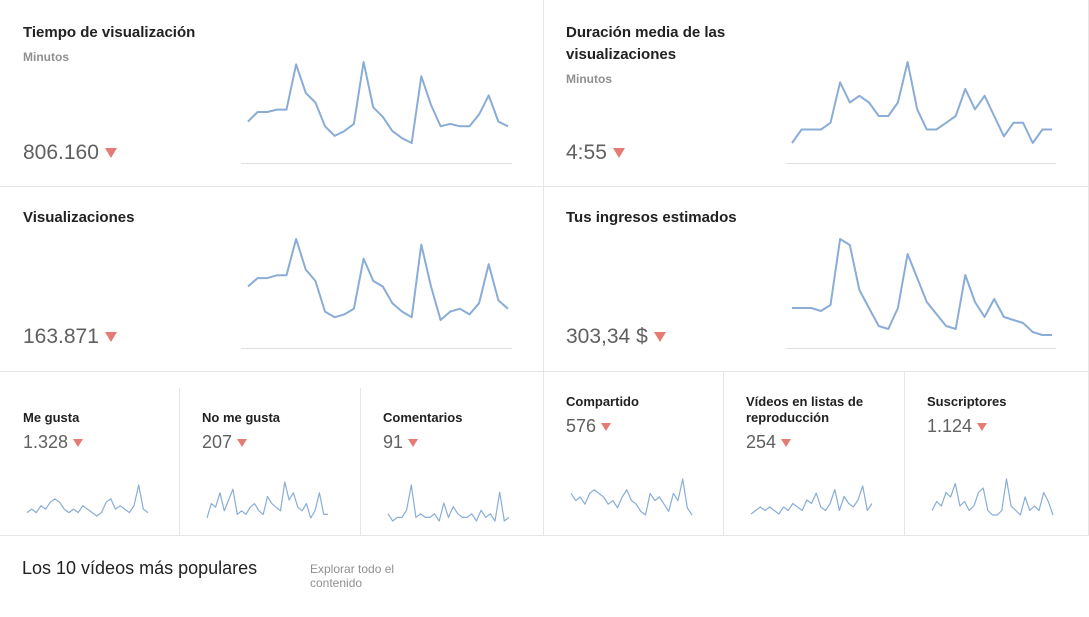 This screenshot has width=1089, height=617. Describe the element at coordinates (241, 417) in the screenshot. I see `dislikes-title: No me gusta` at that location.